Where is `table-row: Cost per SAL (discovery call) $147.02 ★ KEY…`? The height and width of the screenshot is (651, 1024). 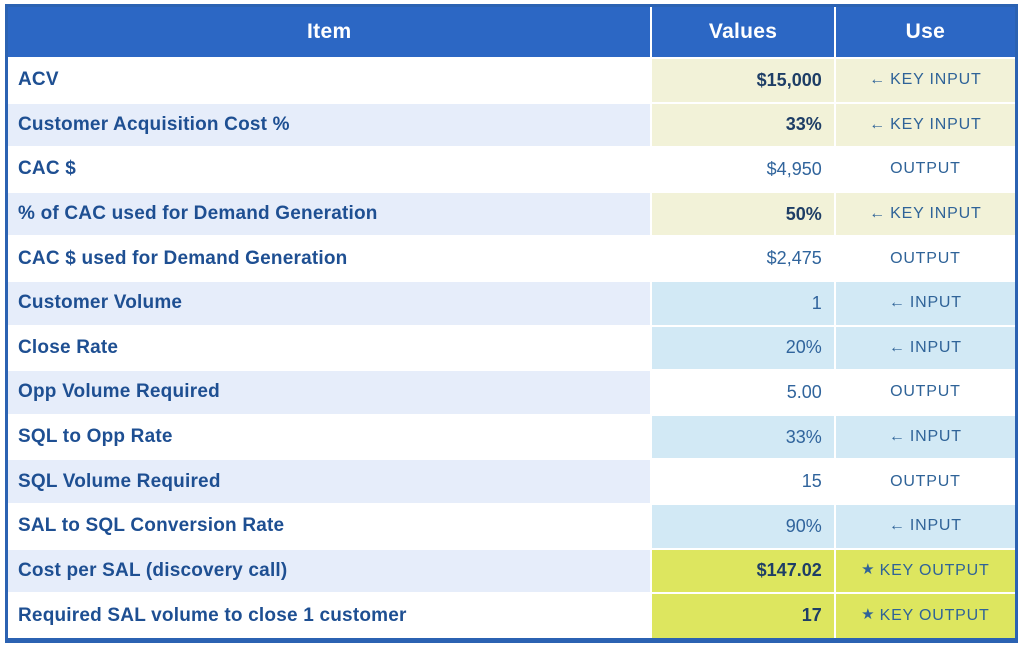
table-row: Cost per SAL (discovery call) $147.02 ★ KEY… is located at coordinates (511, 571).